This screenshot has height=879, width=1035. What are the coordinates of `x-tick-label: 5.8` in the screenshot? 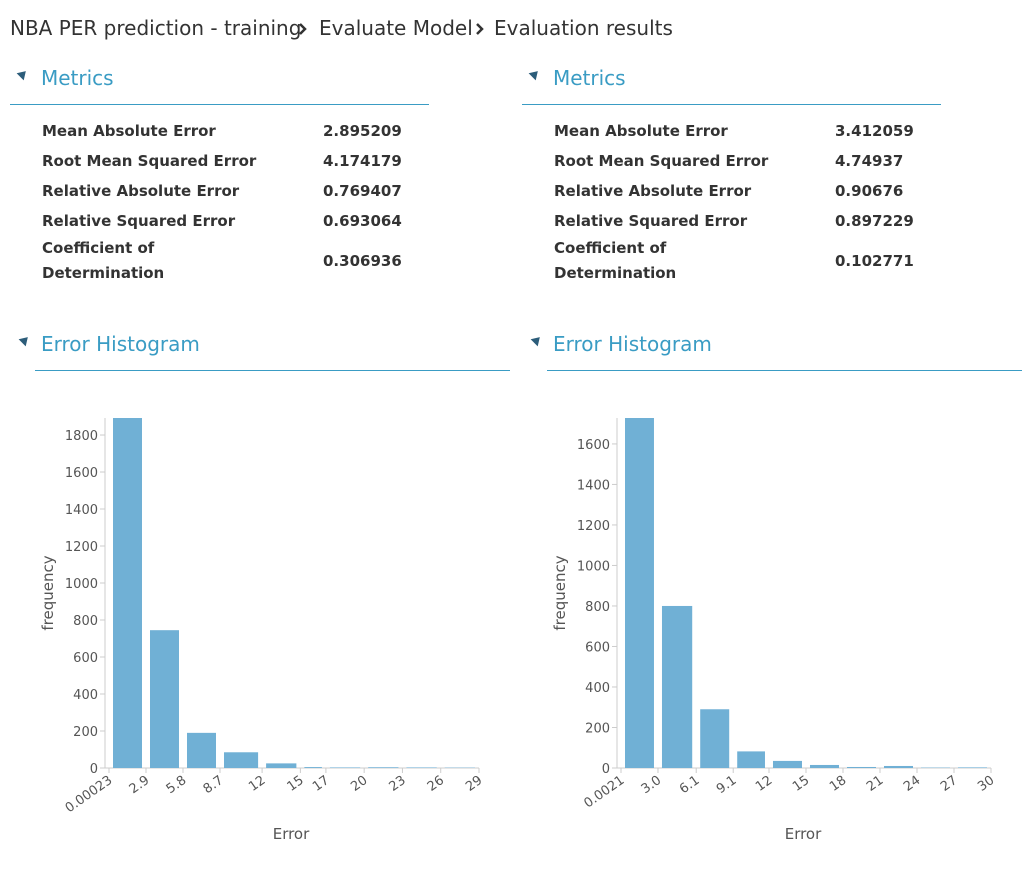 It's located at (177, 785).